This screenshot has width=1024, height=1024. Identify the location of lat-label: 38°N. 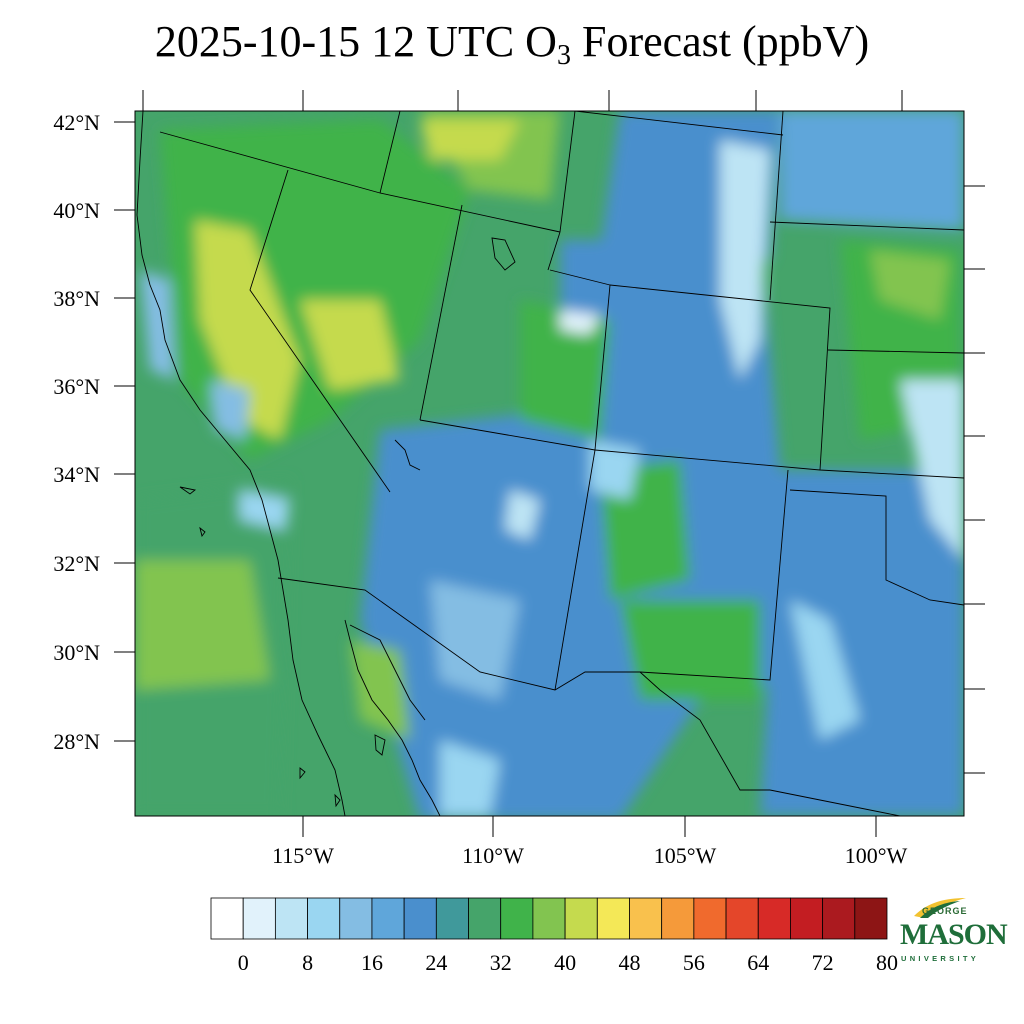
(76, 298).